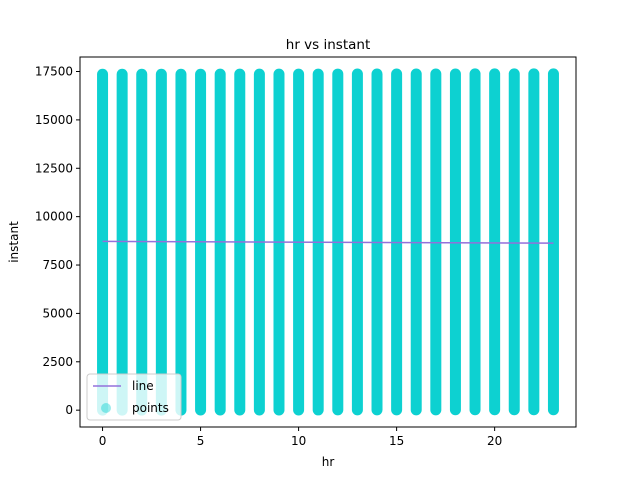 The width and height of the screenshot is (640, 480). Describe the element at coordinates (57, 362) in the screenshot. I see `y-tick-label: 2500` at that location.